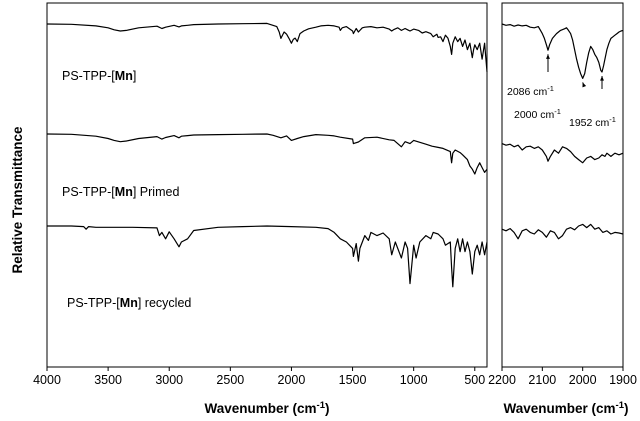 The width and height of the screenshot is (640, 421). I want to click on series-label-part: ] Primed, so click(156, 192).